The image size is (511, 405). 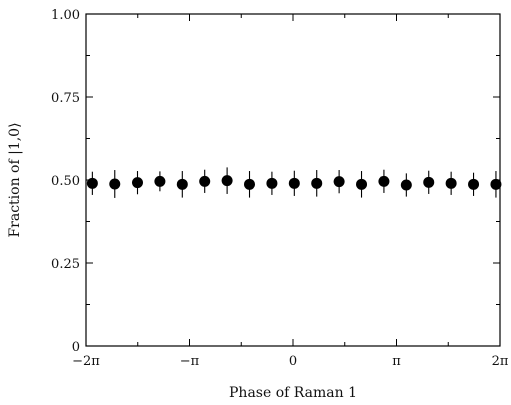 I want to click on y-axis-title: Fraction of |1,0⟩, so click(x=15, y=179).